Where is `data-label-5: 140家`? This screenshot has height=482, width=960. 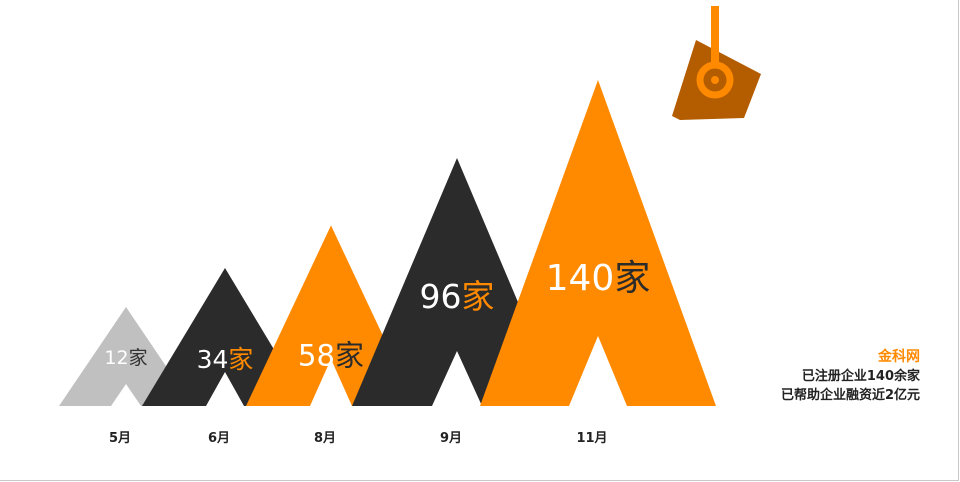 data-label-5: 140家 is located at coordinates (598, 278).